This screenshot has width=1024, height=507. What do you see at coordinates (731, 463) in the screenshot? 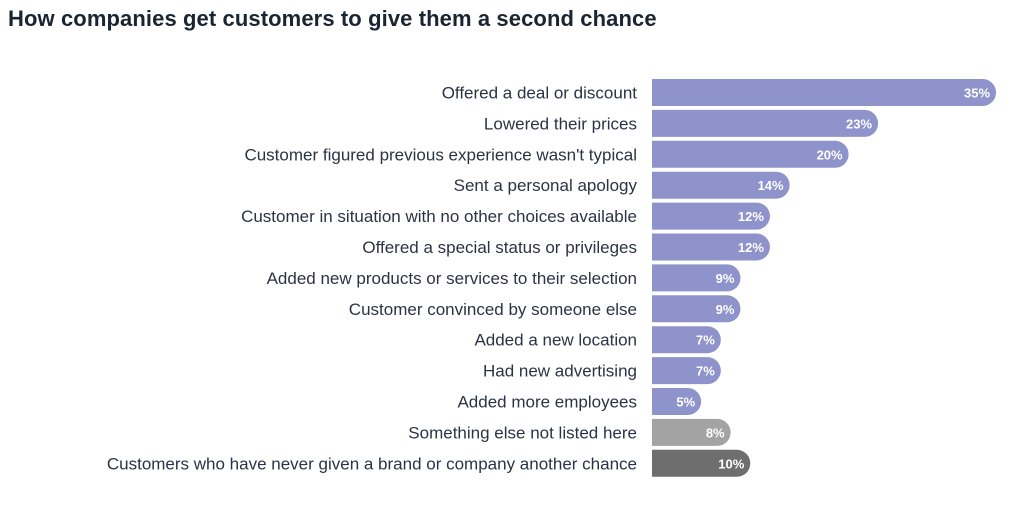
I see `value-label: 10%` at bounding box center [731, 463].